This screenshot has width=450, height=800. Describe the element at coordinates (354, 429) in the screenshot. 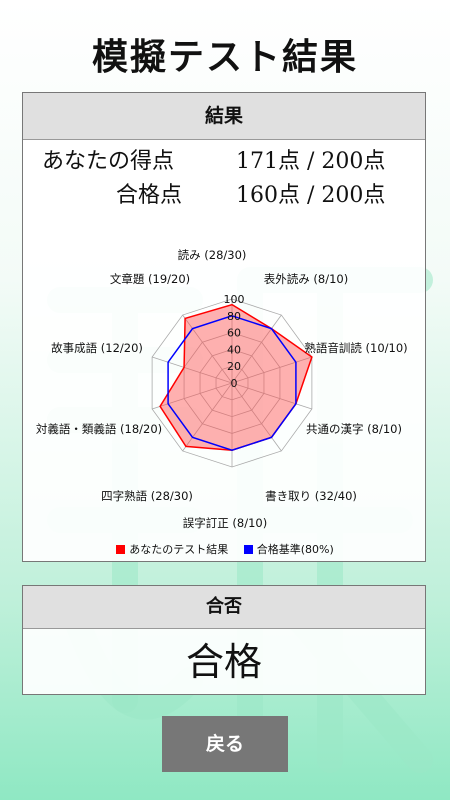

I see `radar-category-label: 共通の漢字 (8/10)` at that location.